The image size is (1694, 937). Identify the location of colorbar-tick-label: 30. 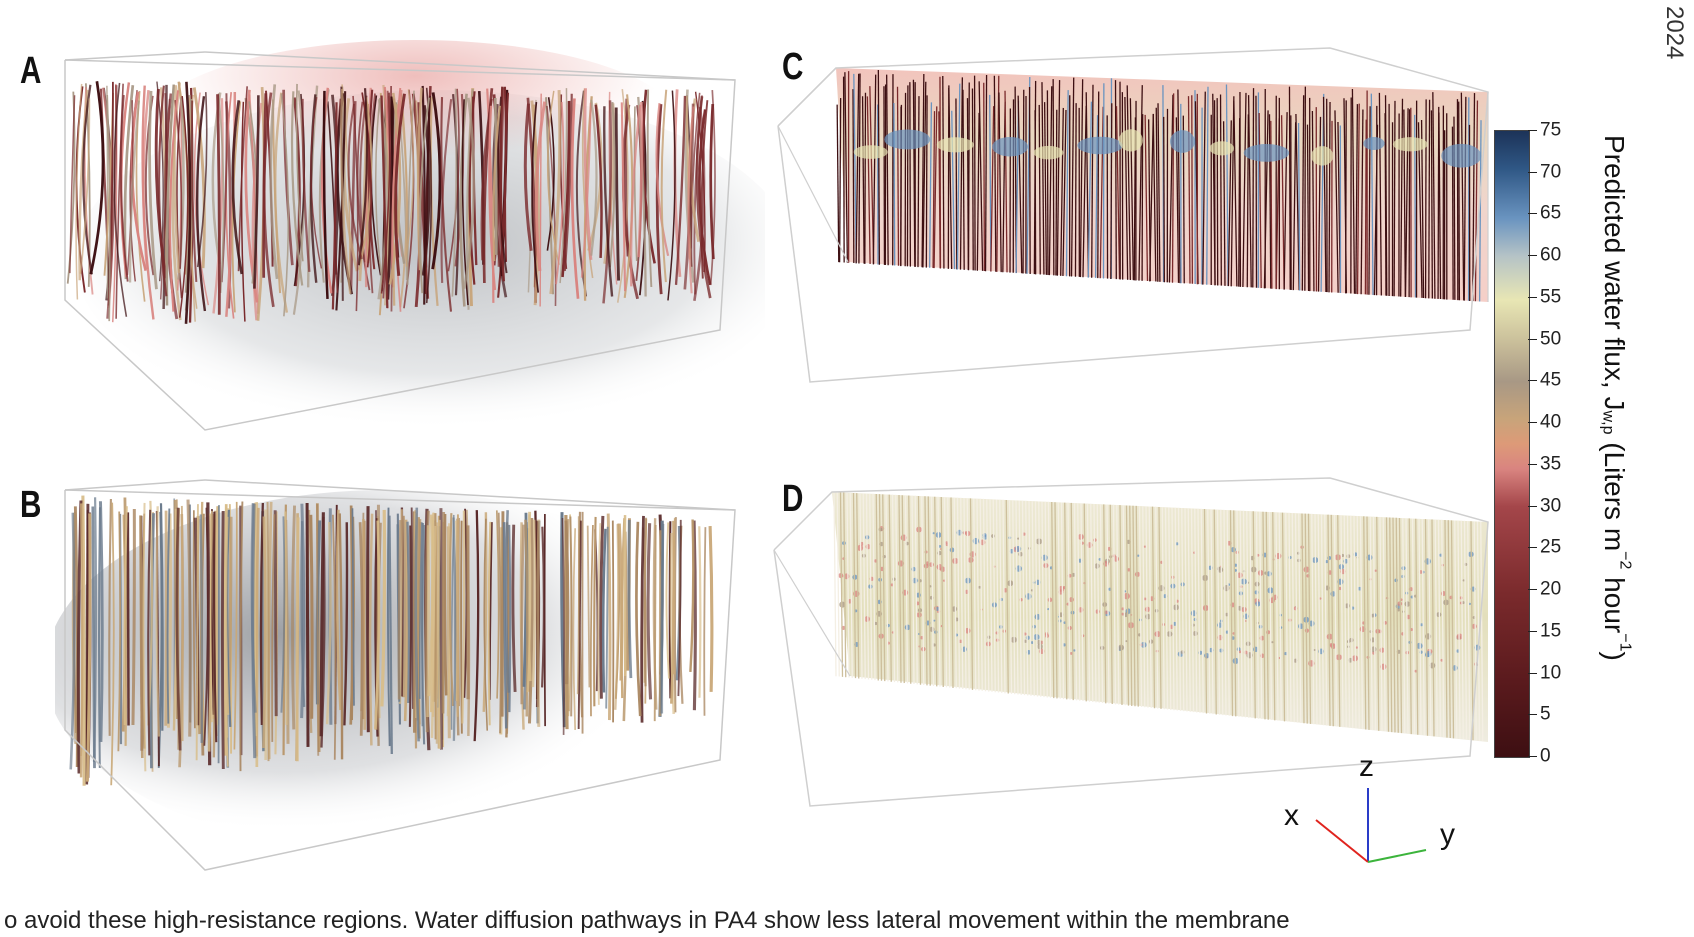
(1551, 506).